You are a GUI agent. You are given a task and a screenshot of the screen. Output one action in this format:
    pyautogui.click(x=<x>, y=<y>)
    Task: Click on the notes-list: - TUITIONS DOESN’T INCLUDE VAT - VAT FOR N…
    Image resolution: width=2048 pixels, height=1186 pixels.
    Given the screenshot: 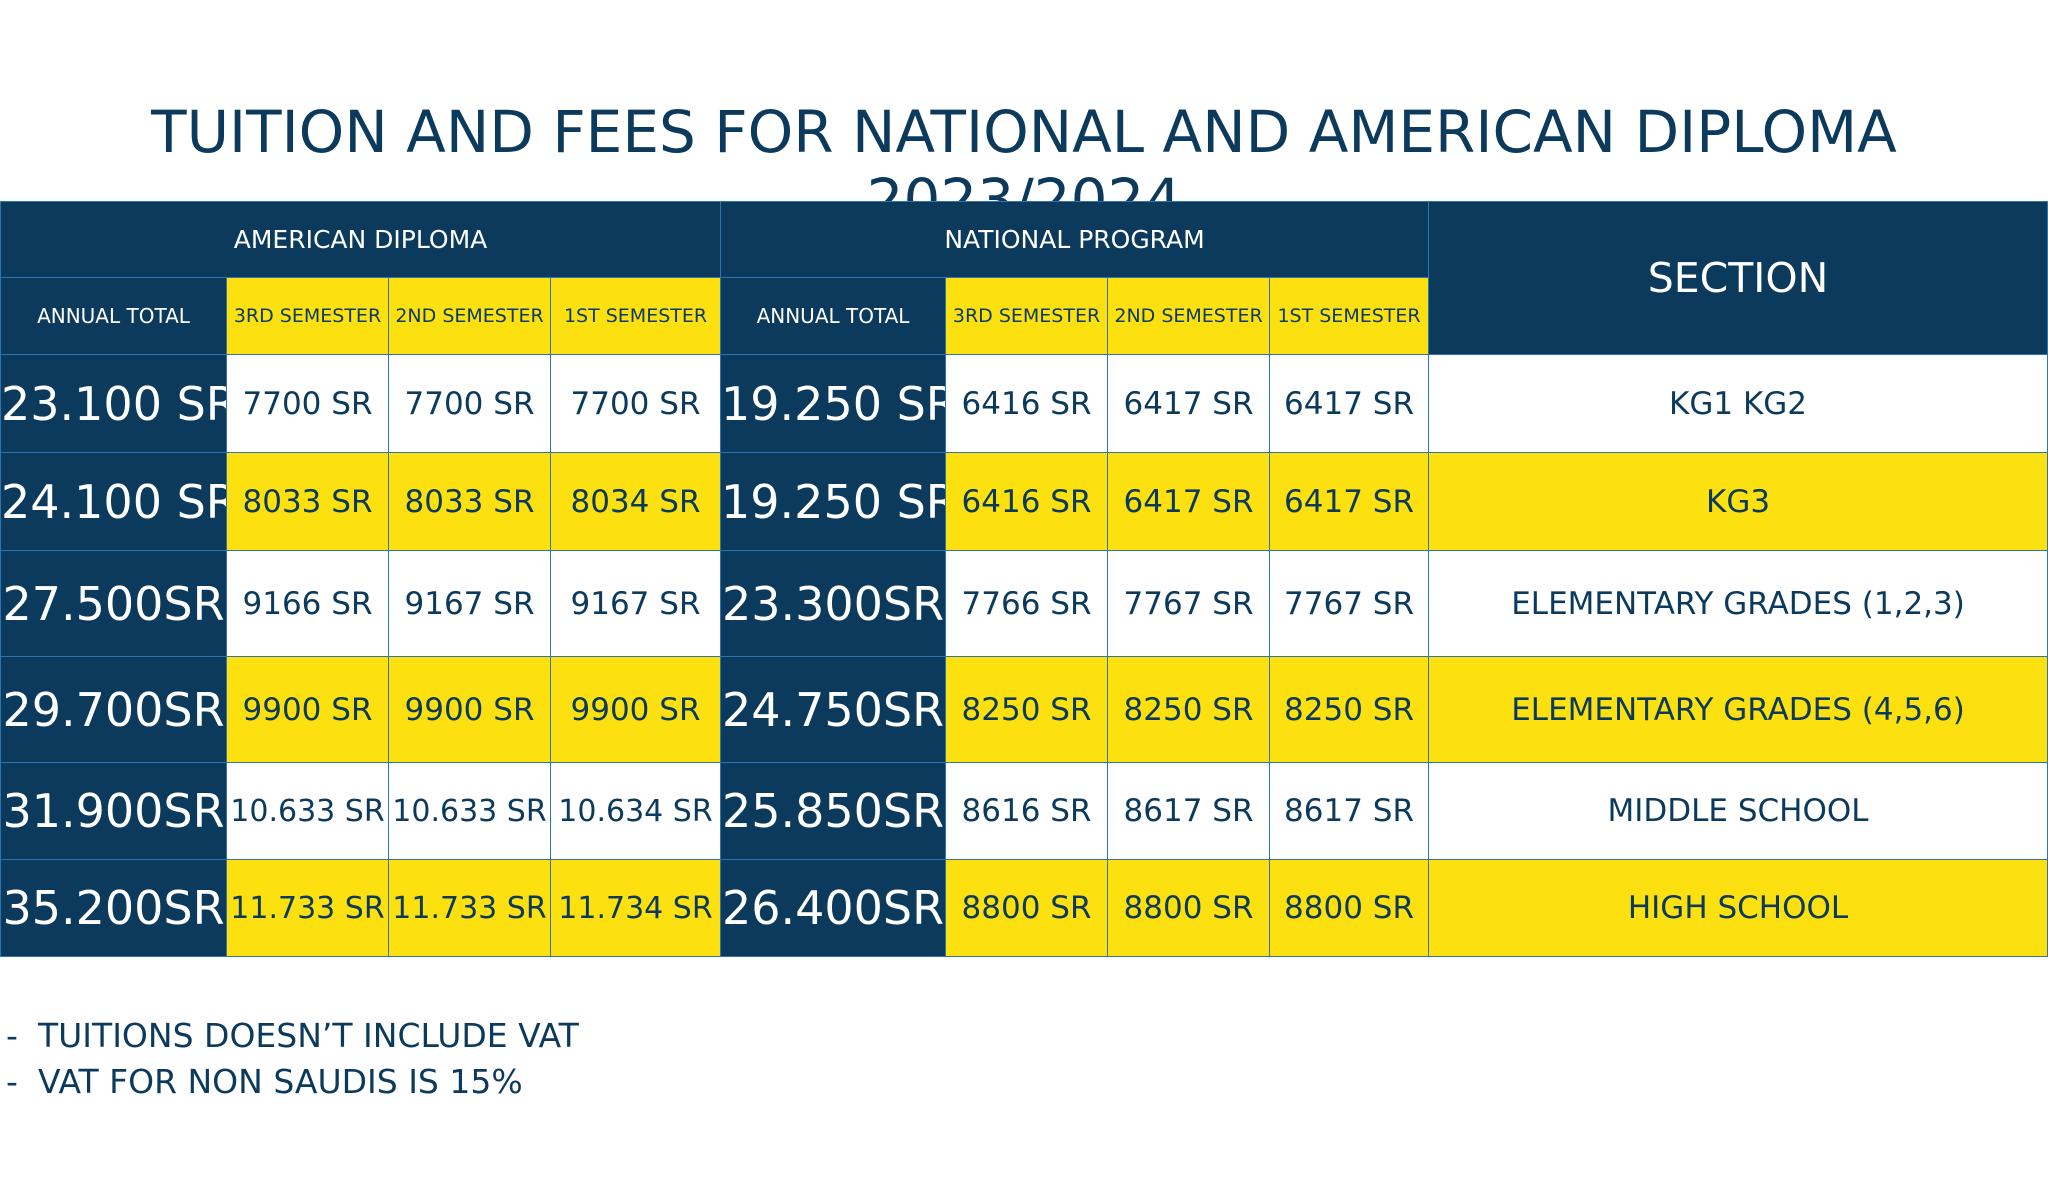 What is the action you would take?
    pyautogui.click(x=292, y=1059)
    